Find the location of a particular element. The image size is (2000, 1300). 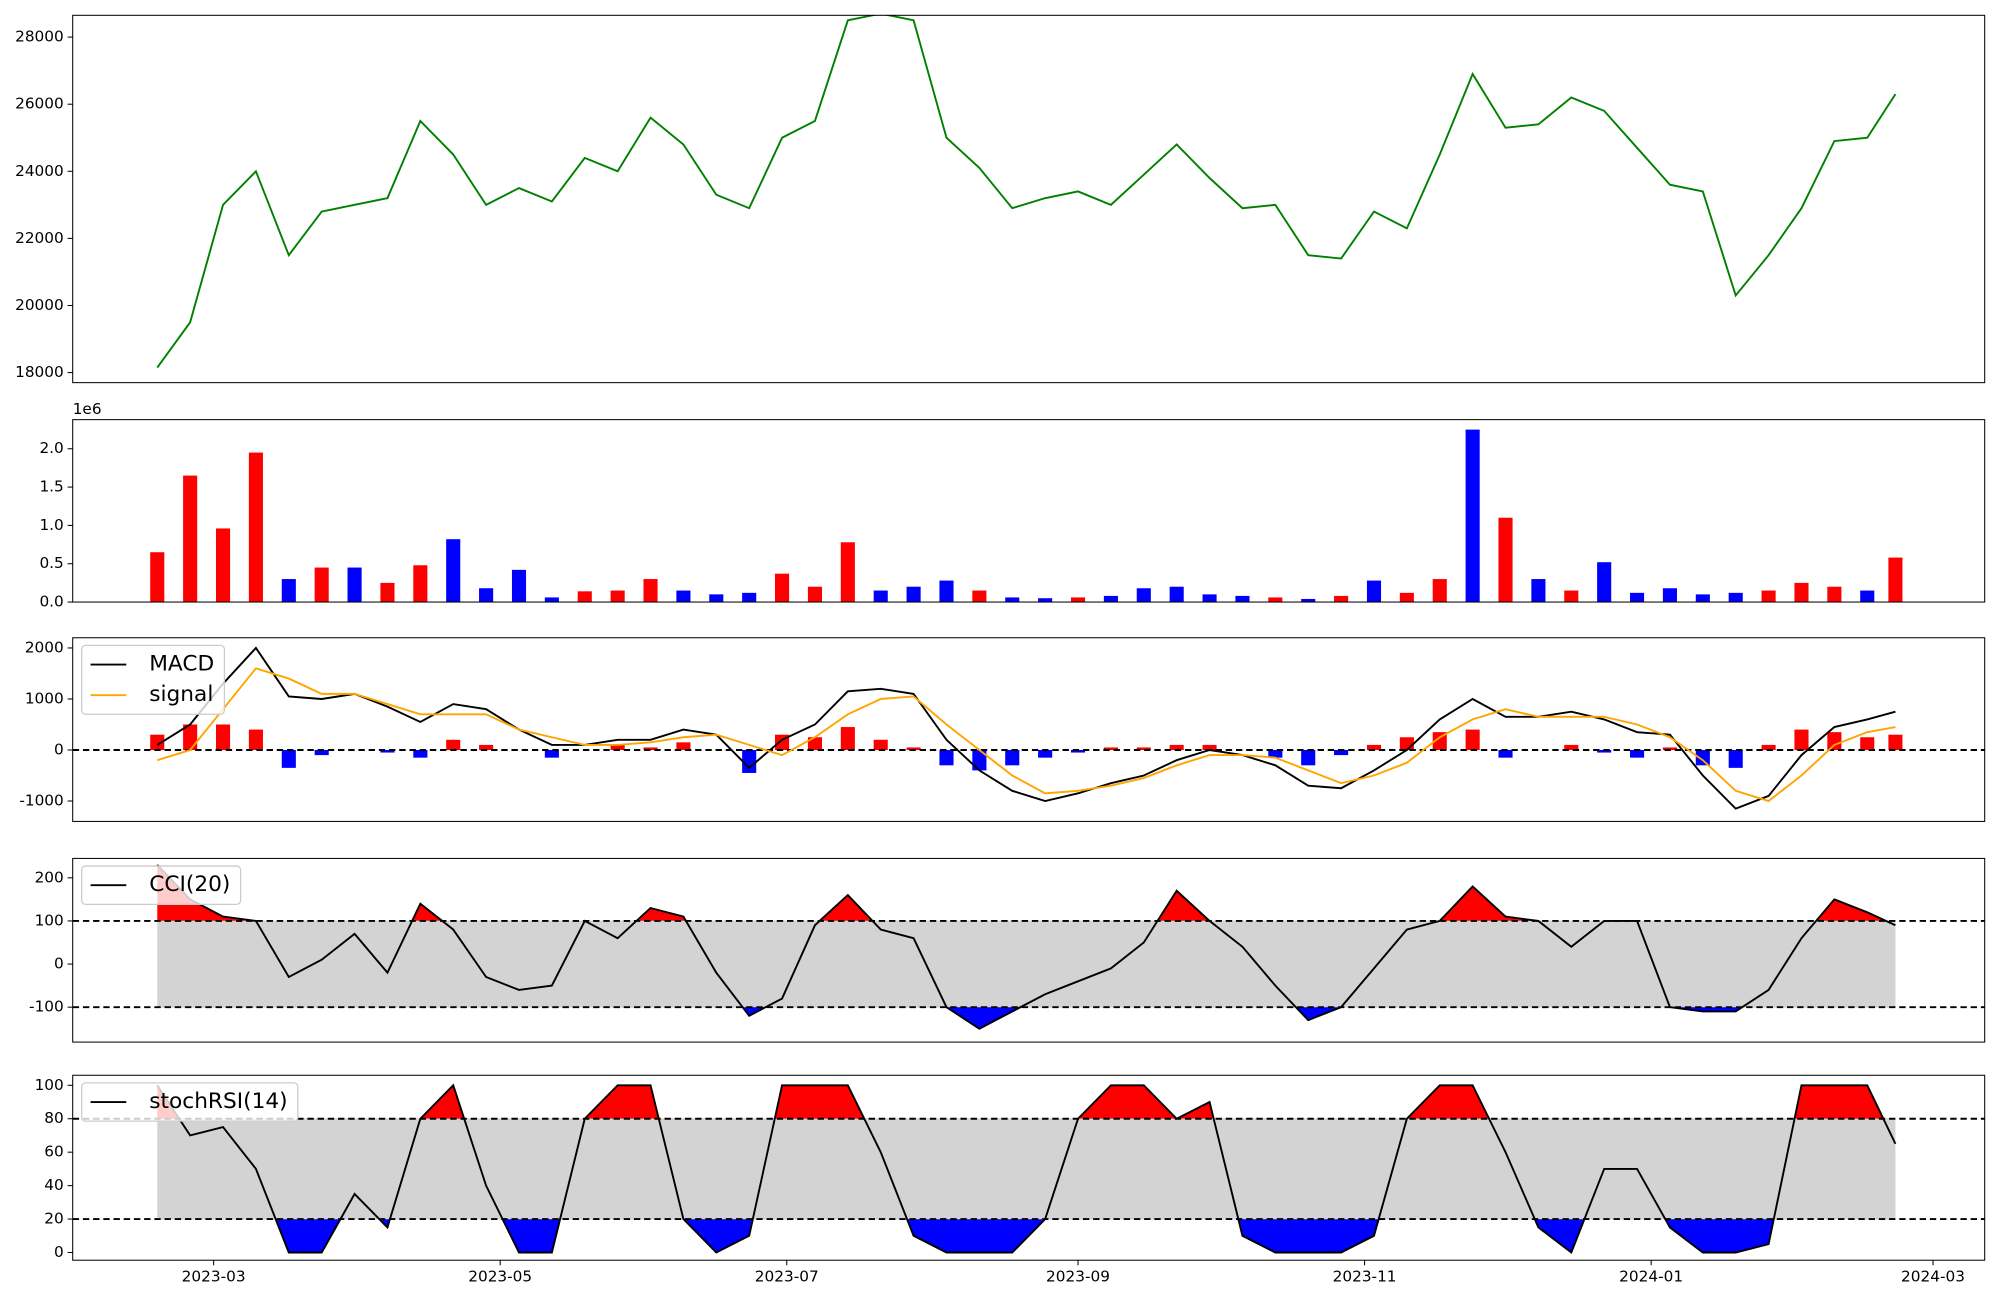

neutral-band is located at coordinates (1026, 964).